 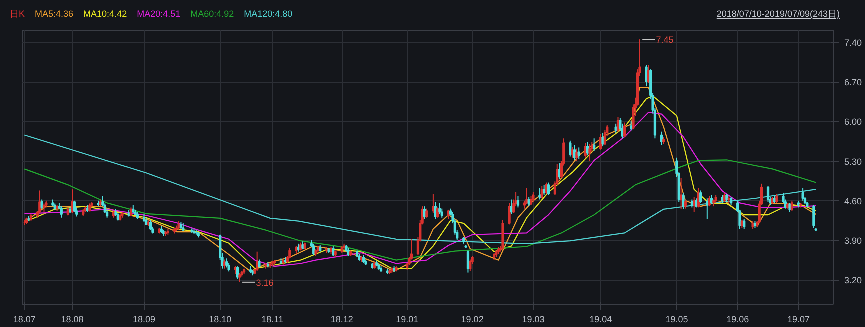 What do you see at coordinates (106, 14) in the screenshot?
I see `text: MA10:4.42` at bounding box center [106, 14].